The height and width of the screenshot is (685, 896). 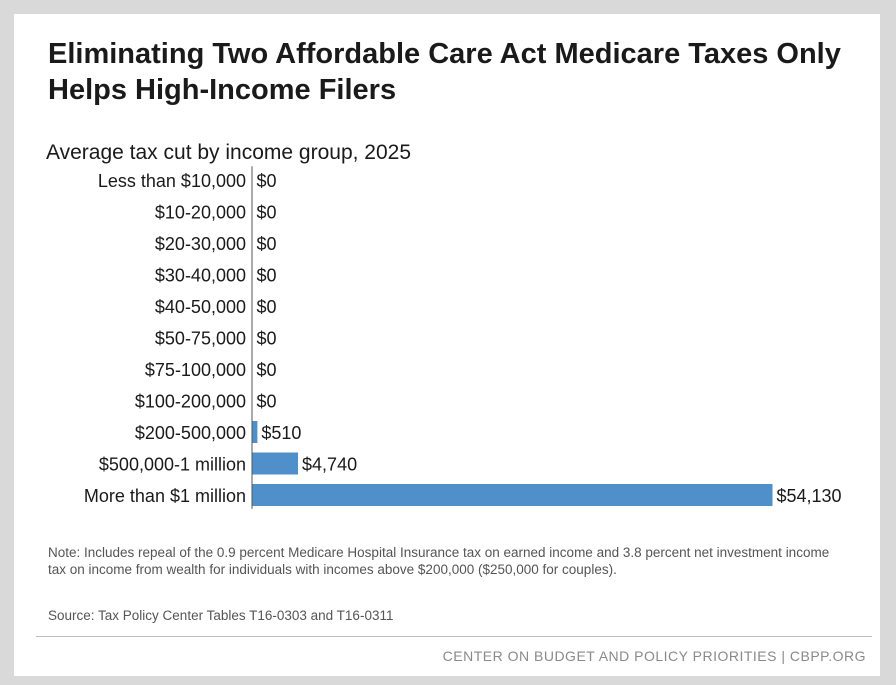 What do you see at coordinates (329, 465) in the screenshot?
I see `value-label: $4,740` at bounding box center [329, 465].